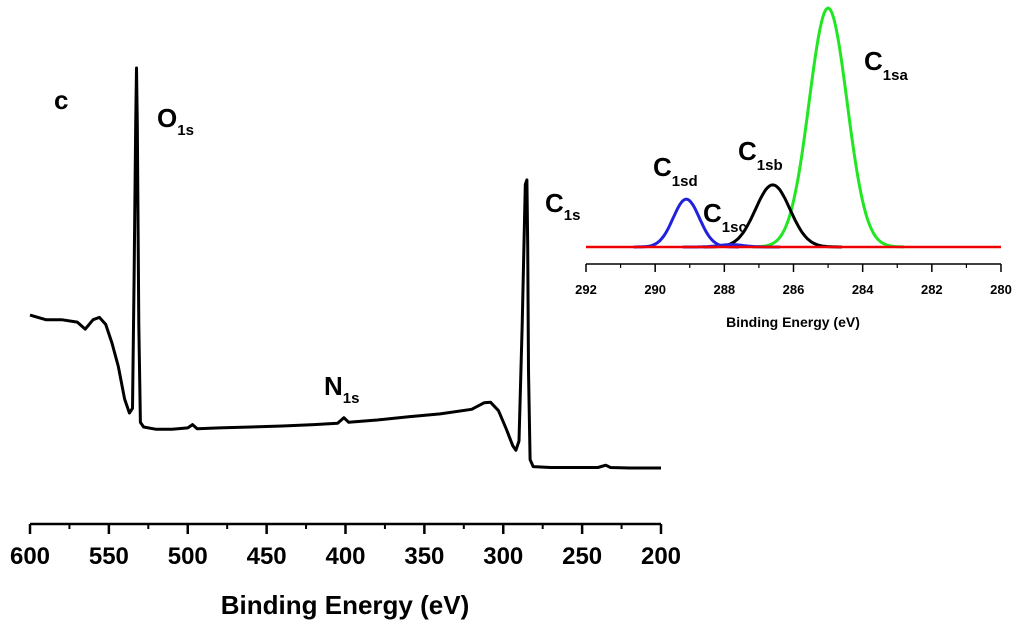 This screenshot has height=626, width=1024. I want to click on main-tick-label-450: 450, so click(267, 556).